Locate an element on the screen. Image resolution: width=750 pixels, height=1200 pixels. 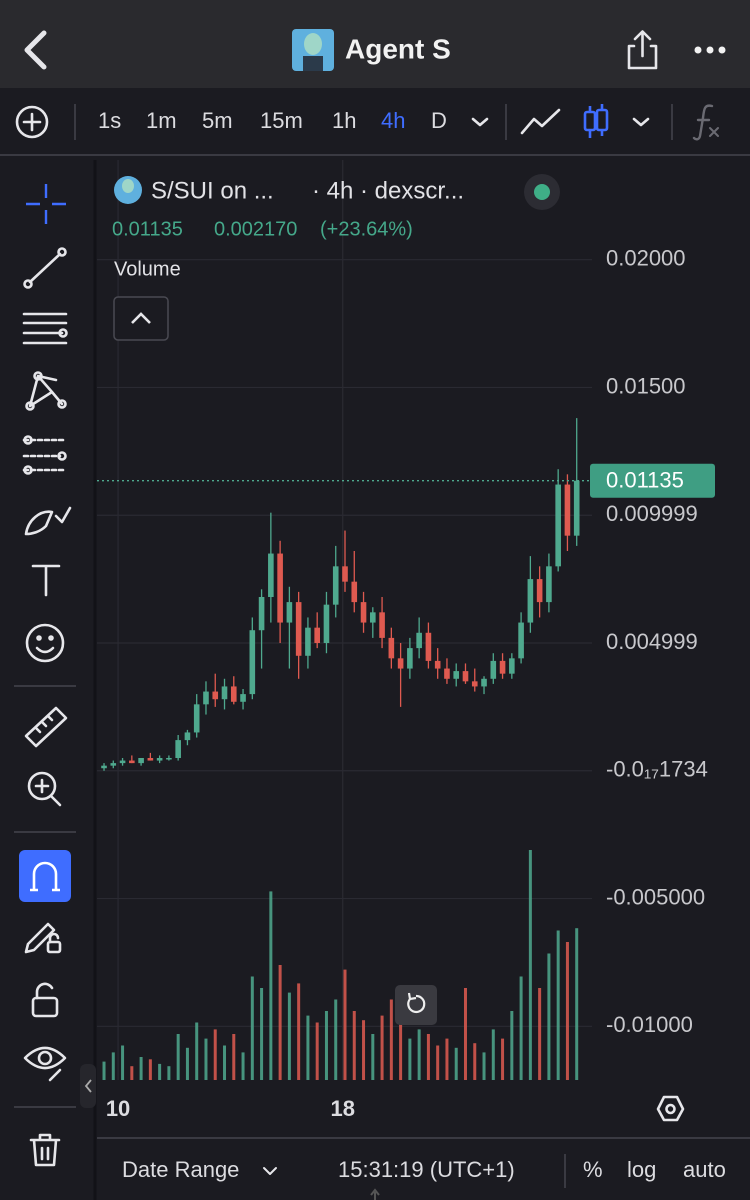
last-price-badge is located at coordinates (652, 480).